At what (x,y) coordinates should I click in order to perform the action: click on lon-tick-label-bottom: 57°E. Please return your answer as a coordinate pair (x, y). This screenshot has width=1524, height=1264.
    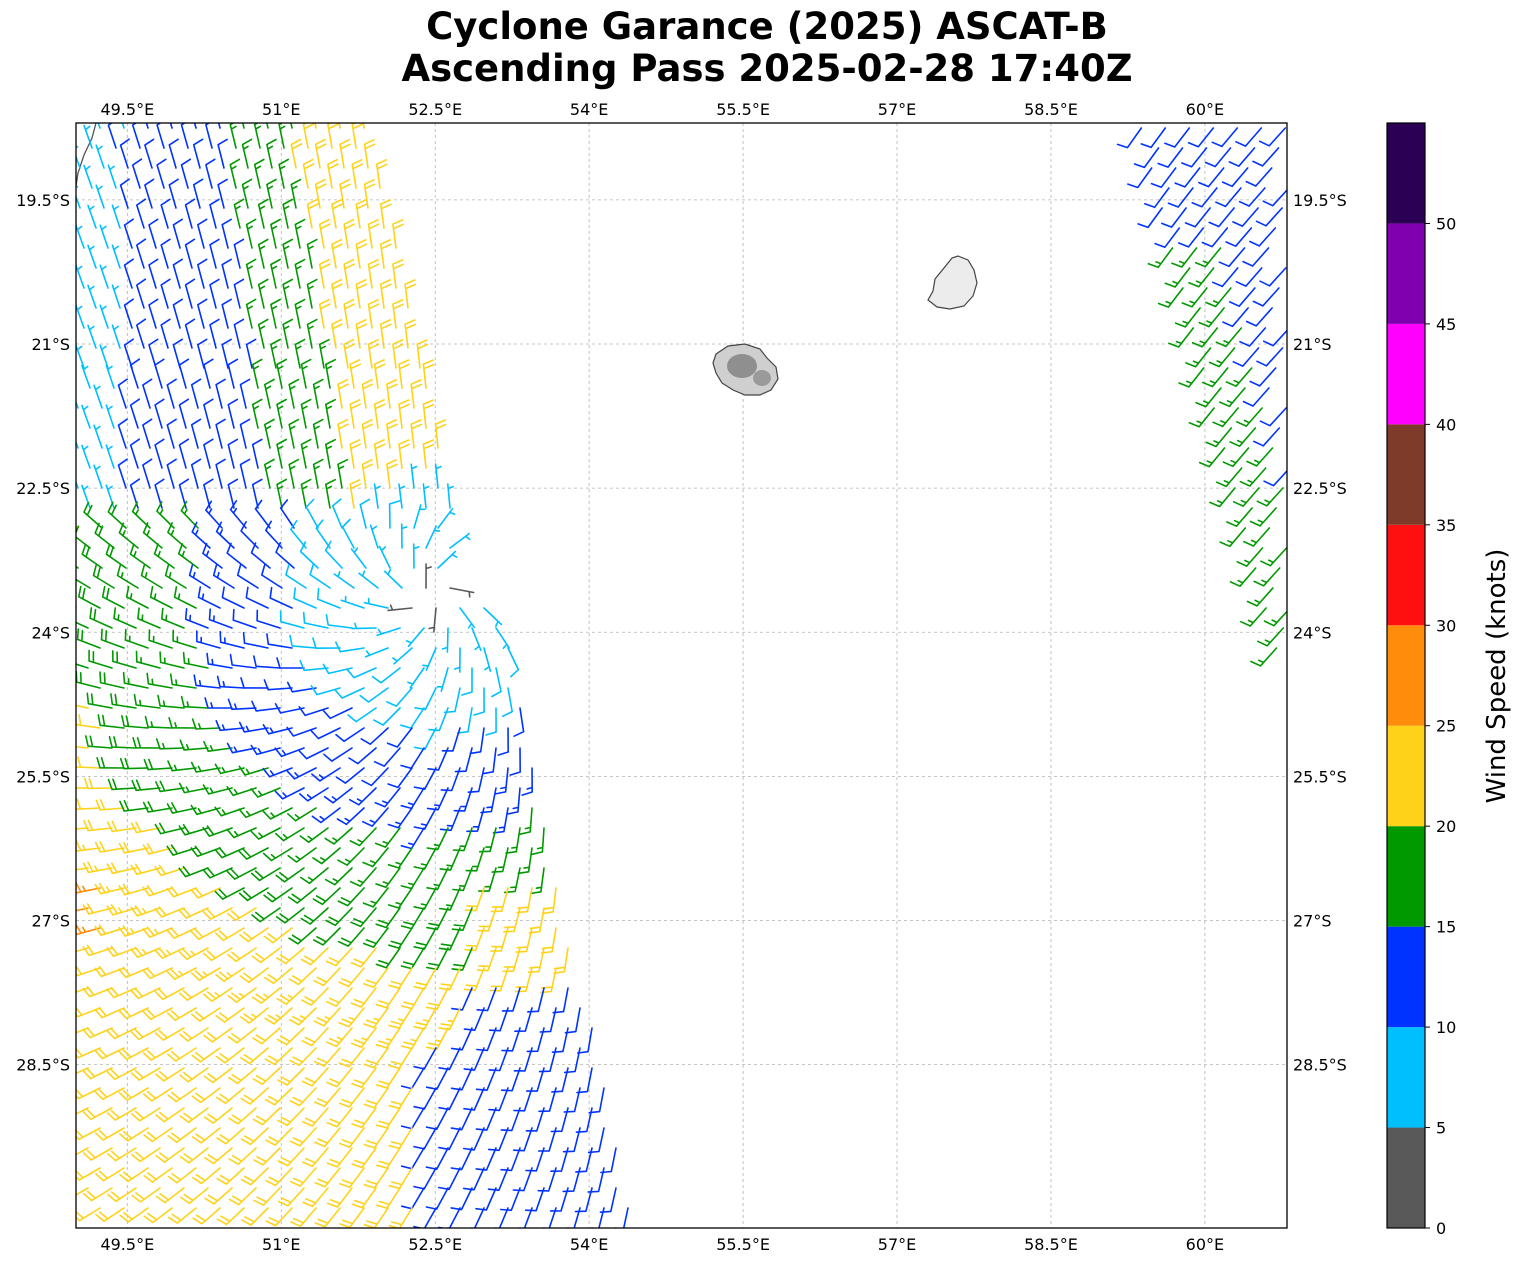
    Looking at the image, I should click on (897, 1244).